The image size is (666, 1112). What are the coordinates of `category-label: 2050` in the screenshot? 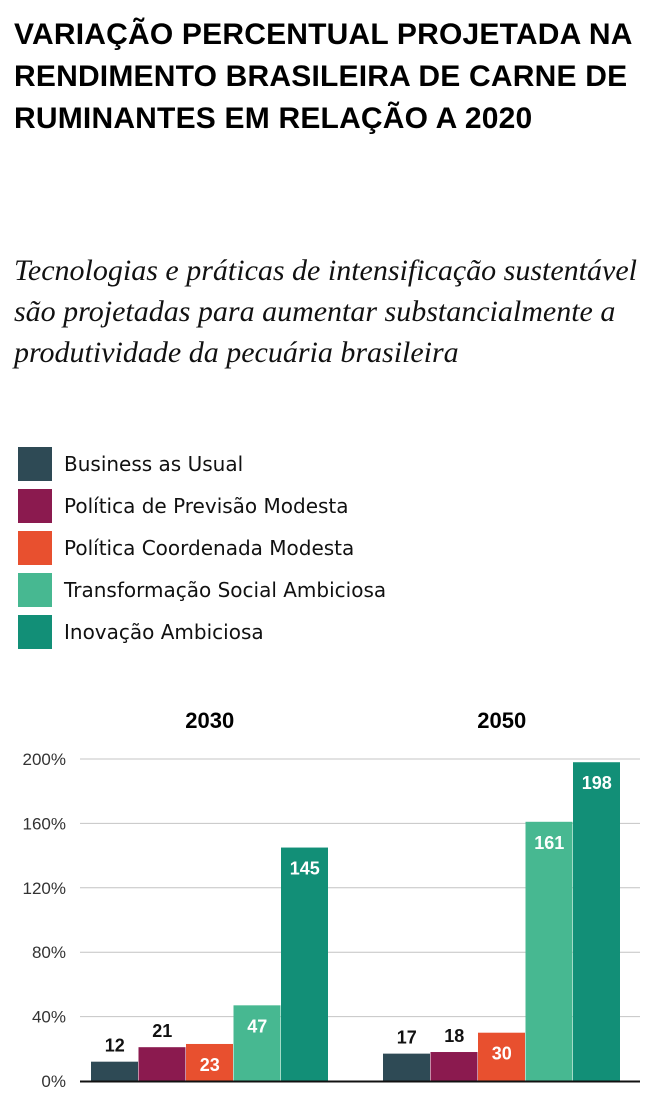 It's located at (501, 720).